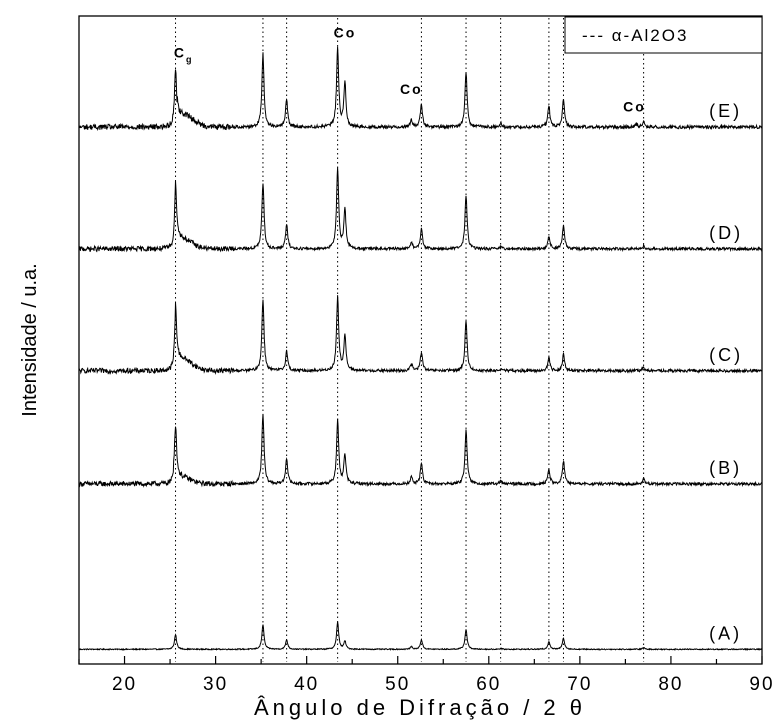 This screenshot has height=726, width=776. What do you see at coordinates (725, 633) in the screenshot?
I see `series-label: (A)` at bounding box center [725, 633].